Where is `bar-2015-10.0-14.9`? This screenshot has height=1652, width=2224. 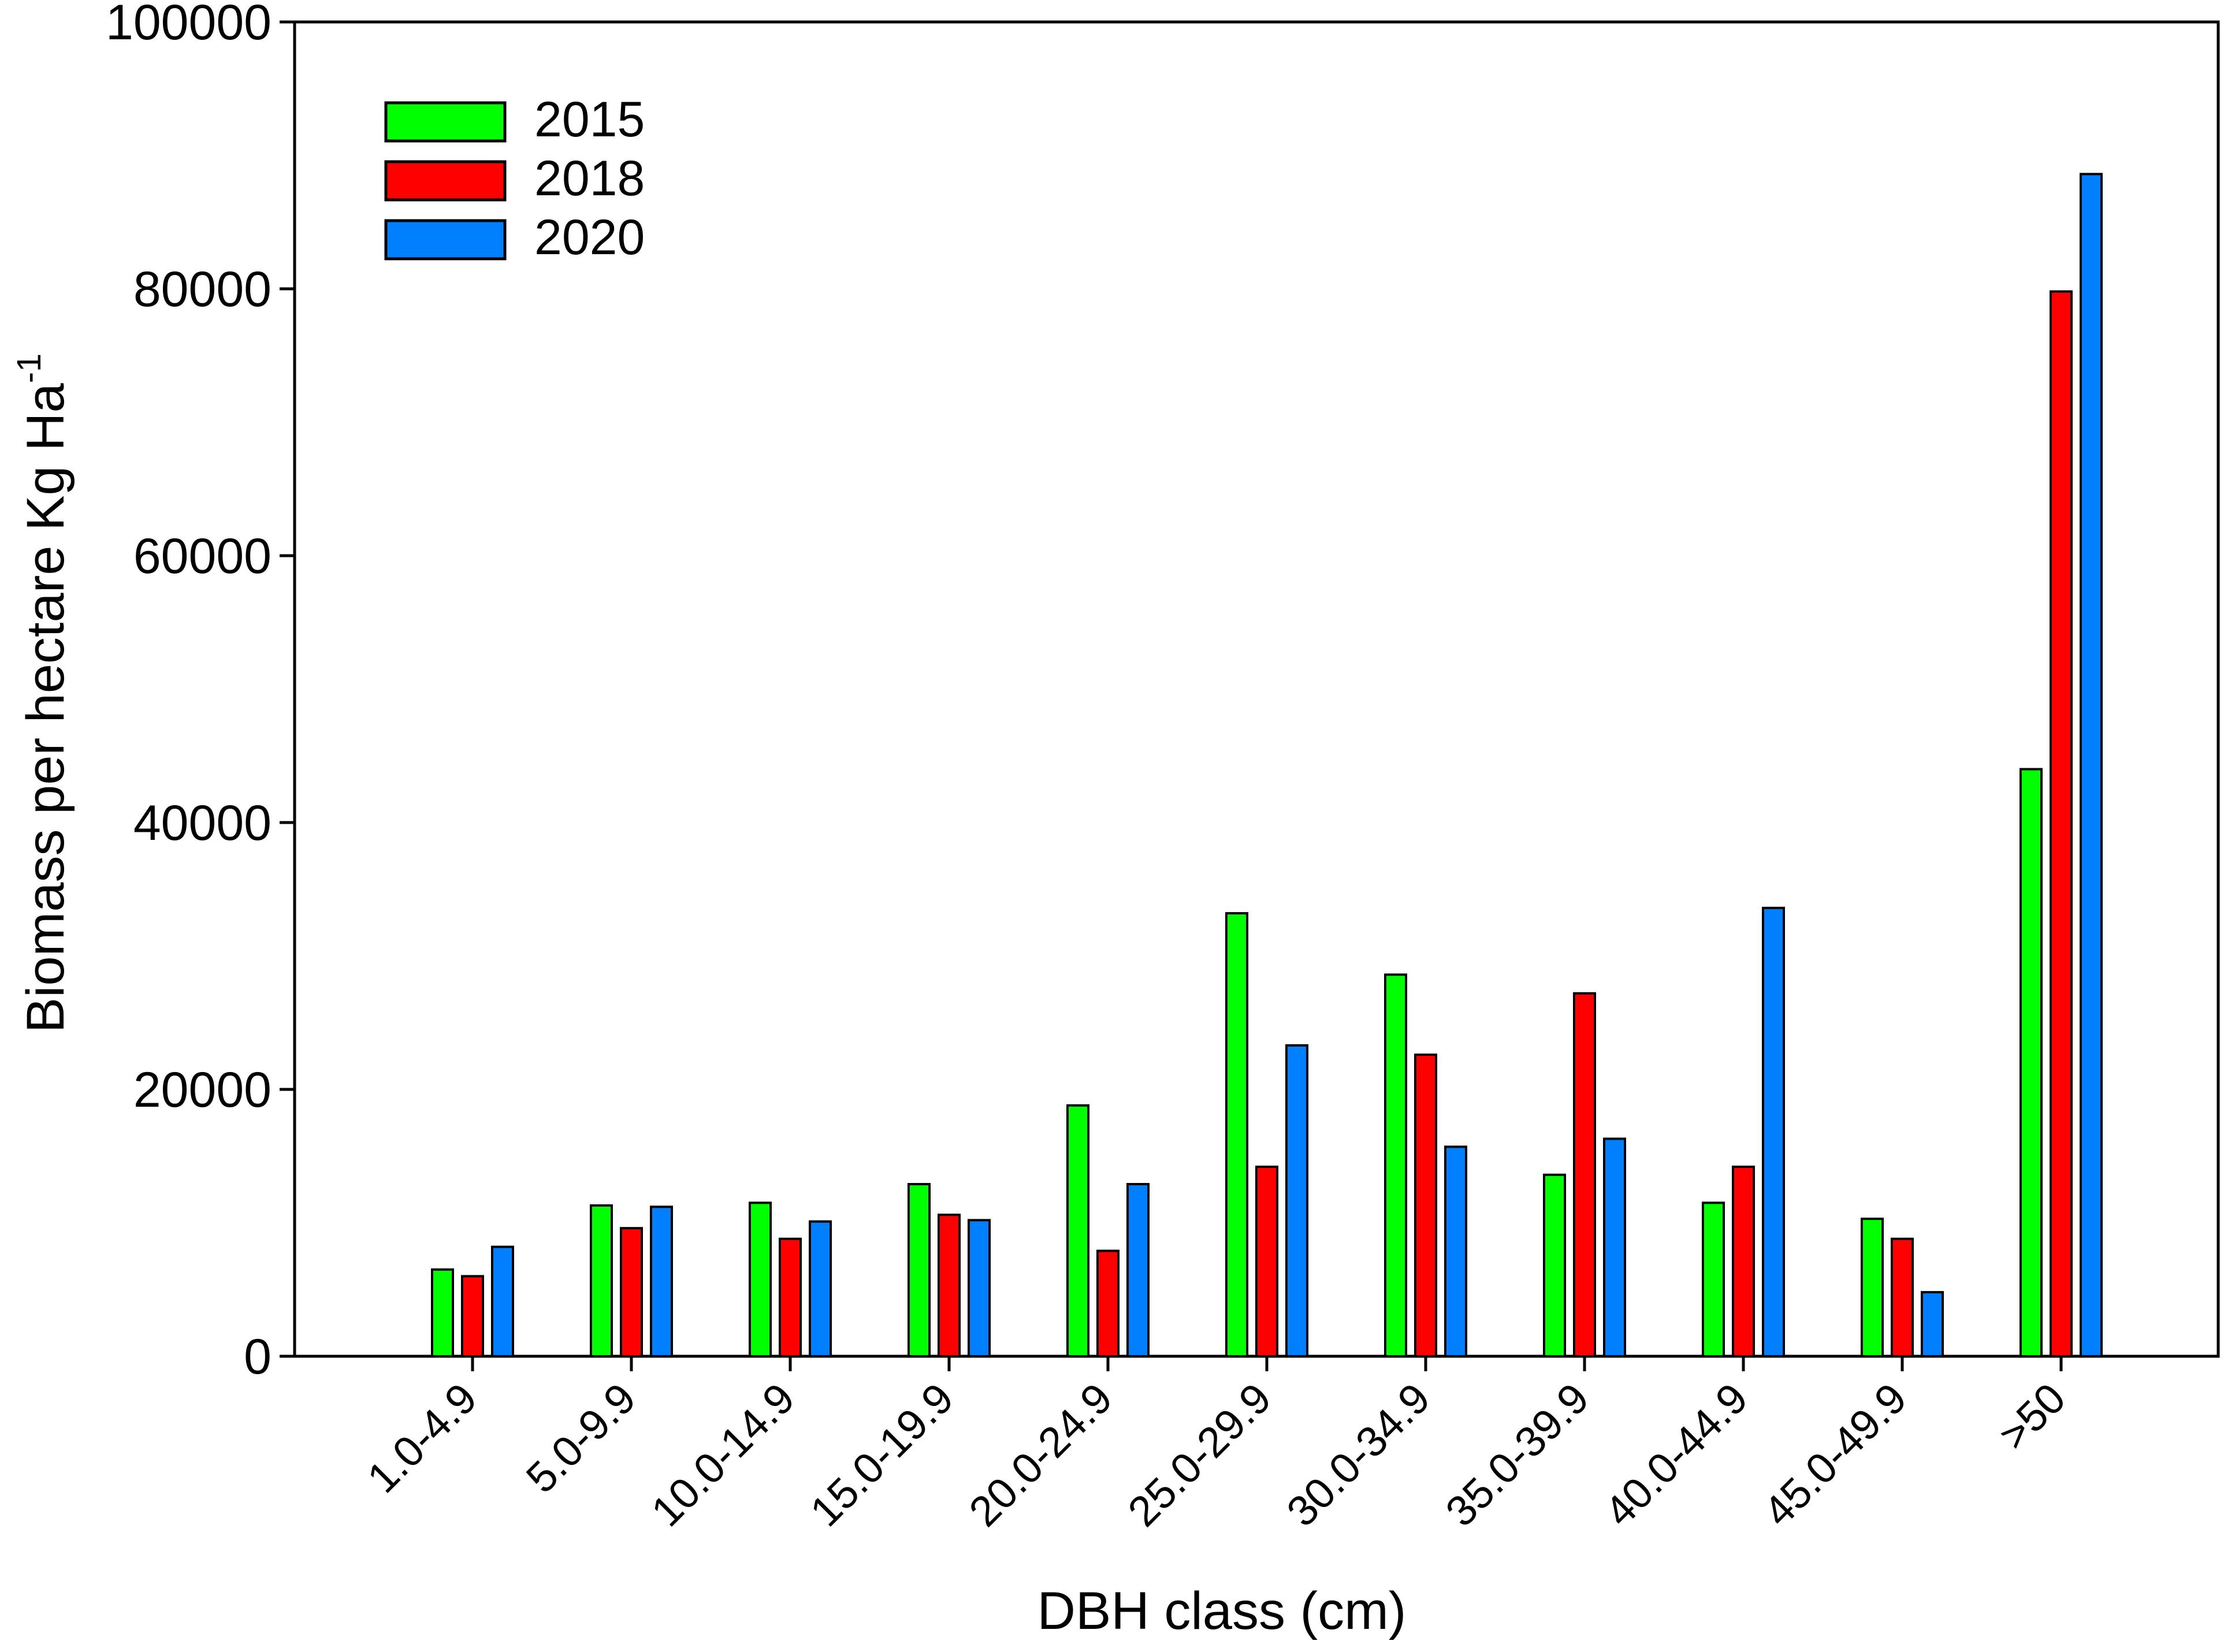 bar-2015-10.0-14.9 is located at coordinates (760, 1279).